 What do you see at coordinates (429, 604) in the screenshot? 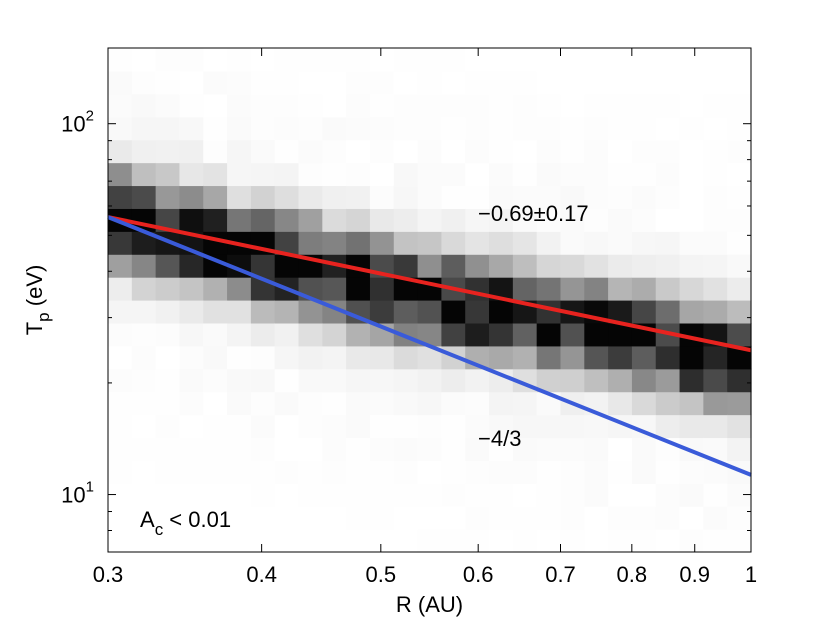
I see `x-axis-label: R (AU)` at bounding box center [429, 604].